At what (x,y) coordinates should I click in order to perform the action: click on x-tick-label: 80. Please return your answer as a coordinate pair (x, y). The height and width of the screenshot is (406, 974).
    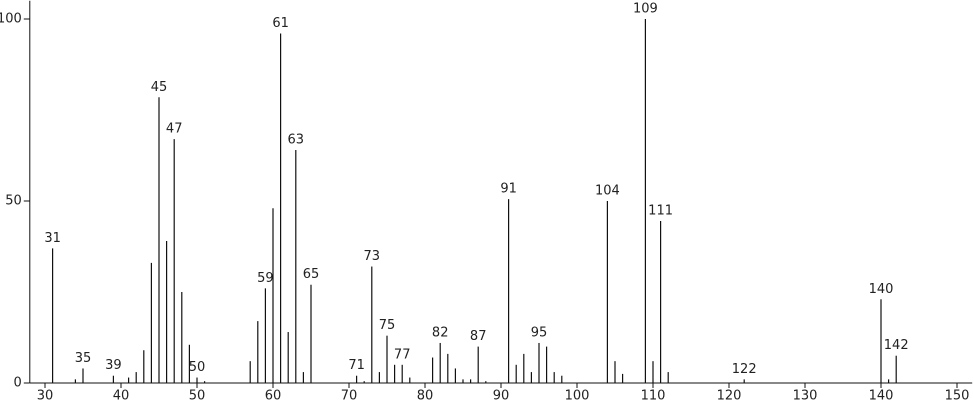
    Looking at the image, I should click on (425, 396).